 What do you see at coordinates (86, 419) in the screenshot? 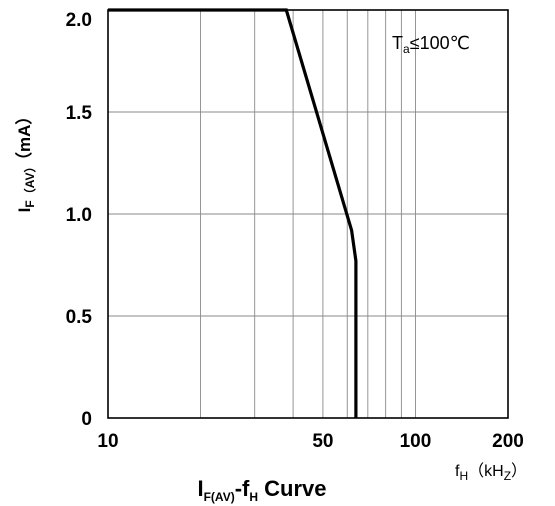
I see `y-tick-label: 0` at bounding box center [86, 419].